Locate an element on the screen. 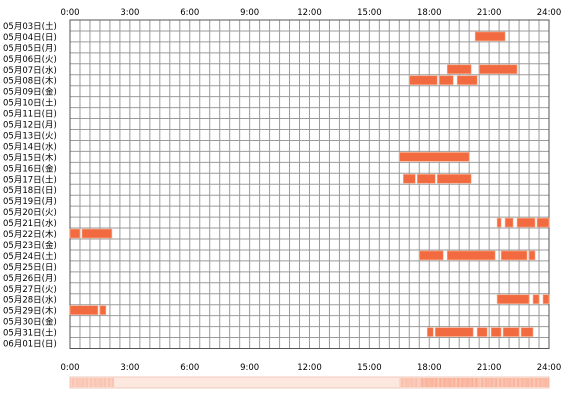 The image size is (570, 404). row-label: 05月09日(金) is located at coordinates (30, 92).